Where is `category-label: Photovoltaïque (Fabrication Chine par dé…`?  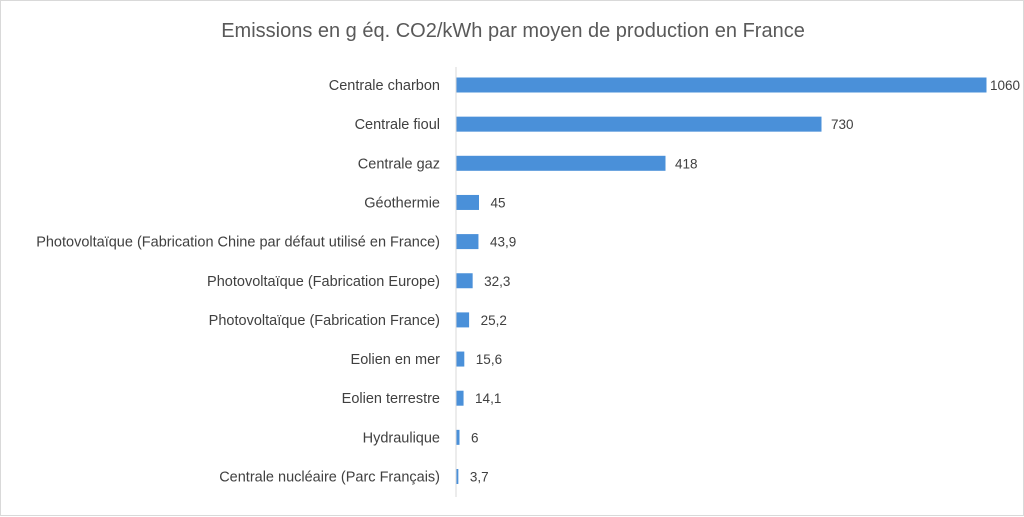
category-label: Photovoltaïque (Fabrication Chine par dé… is located at coordinates (238, 243).